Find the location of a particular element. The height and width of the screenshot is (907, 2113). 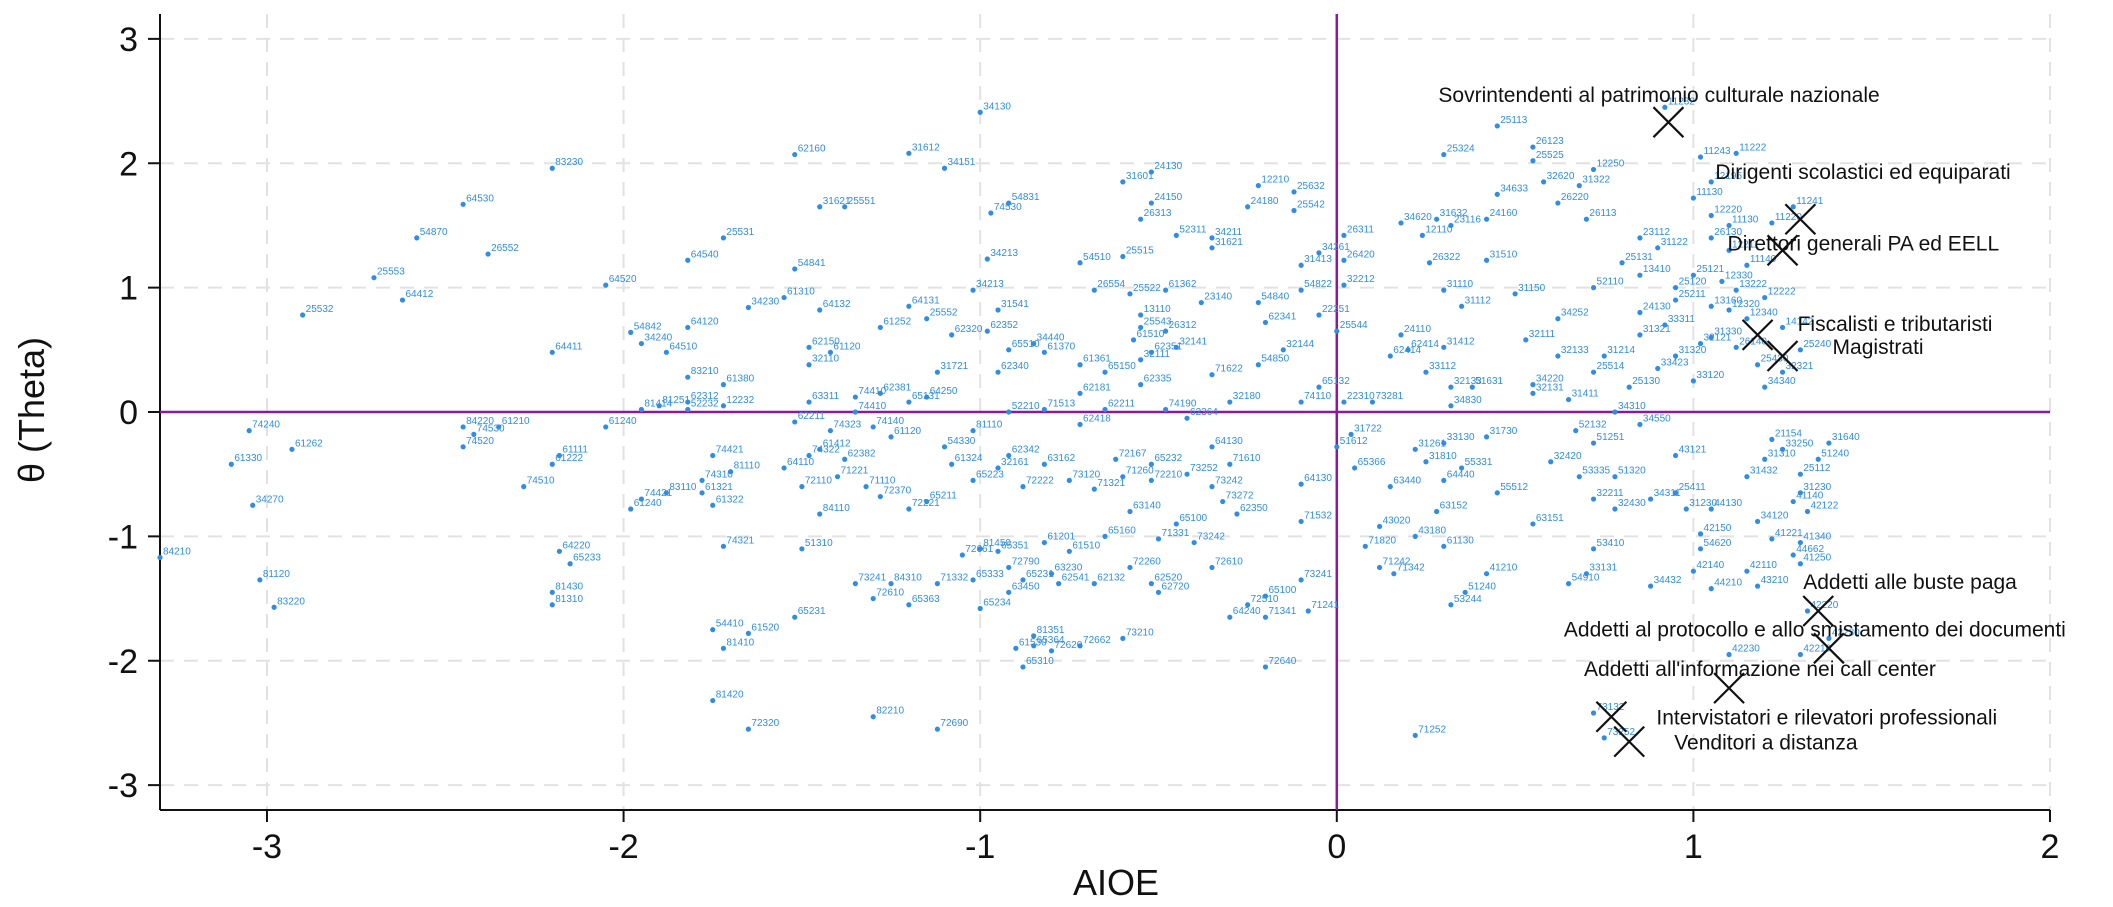

data-point-label: 25525 is located at coordinates (1550, 155).